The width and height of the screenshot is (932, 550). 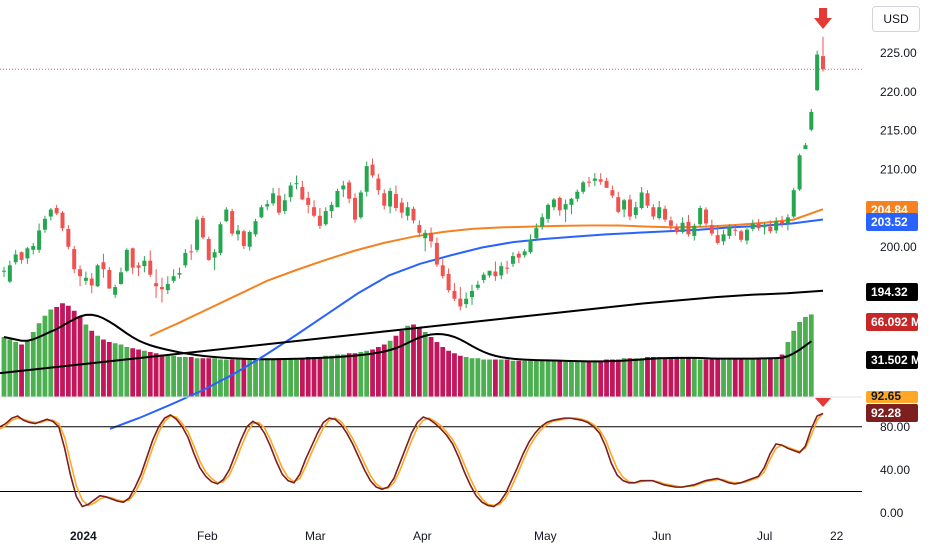 I want to click on volume-ma-line, so click(x=407, y=338).